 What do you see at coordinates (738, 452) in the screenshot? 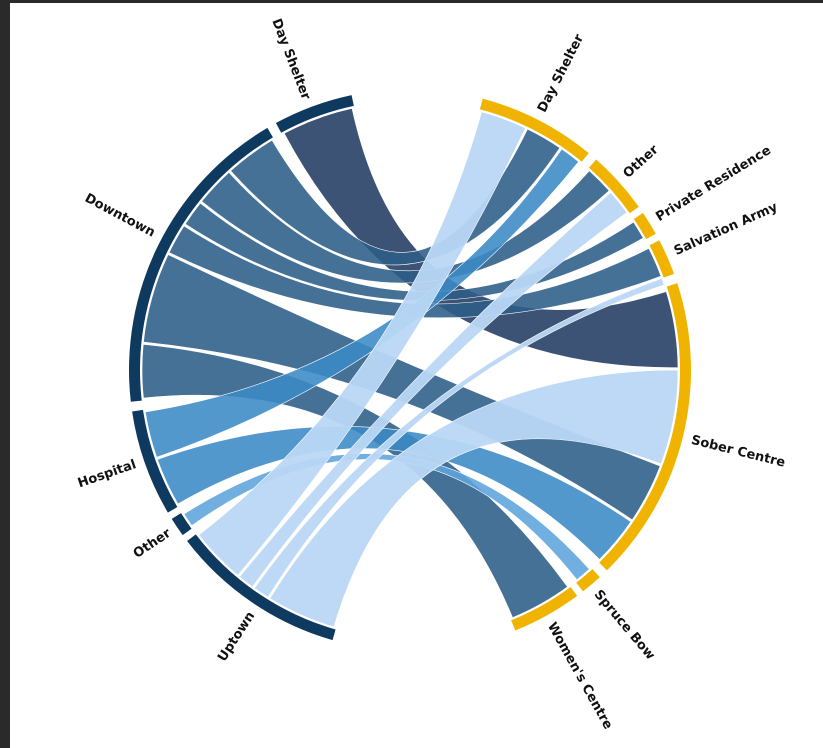
I see `label-d-sober-centre: Sober Centre` at bounding box center [738, 452].